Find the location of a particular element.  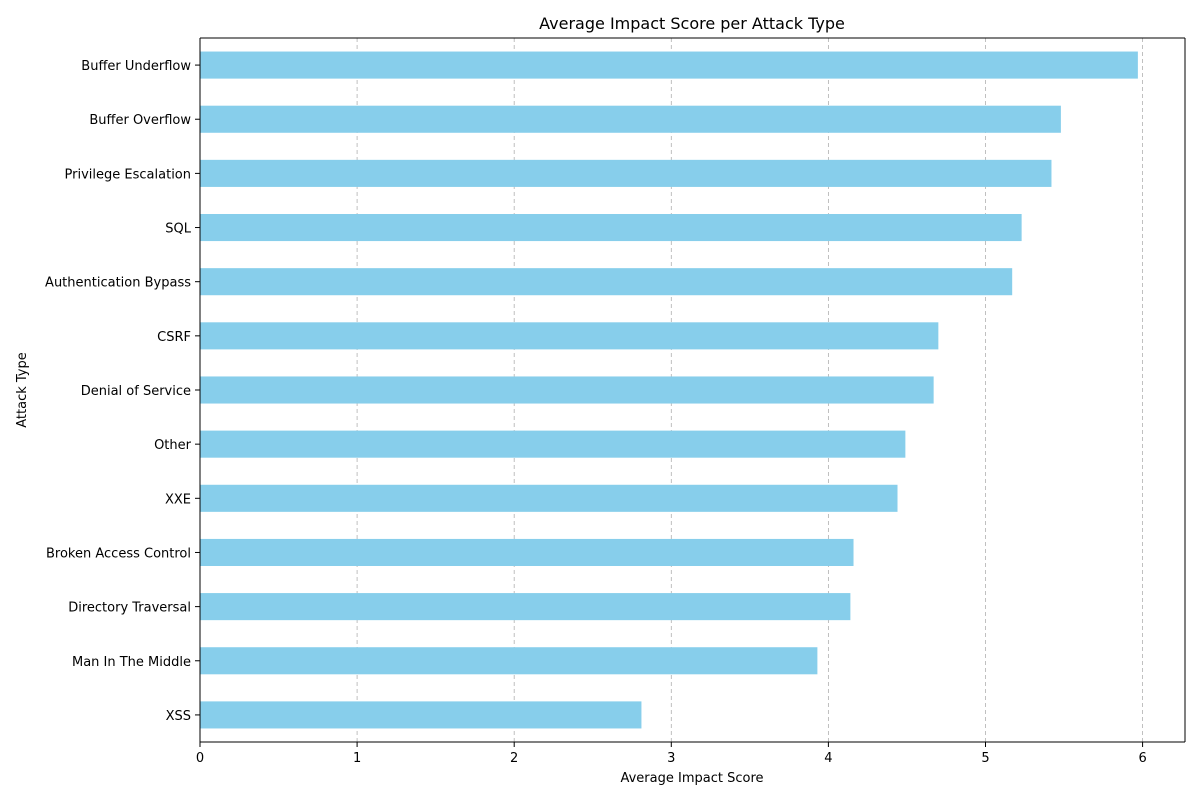

y-tick-label: Other is located at coordinates (173, 445).